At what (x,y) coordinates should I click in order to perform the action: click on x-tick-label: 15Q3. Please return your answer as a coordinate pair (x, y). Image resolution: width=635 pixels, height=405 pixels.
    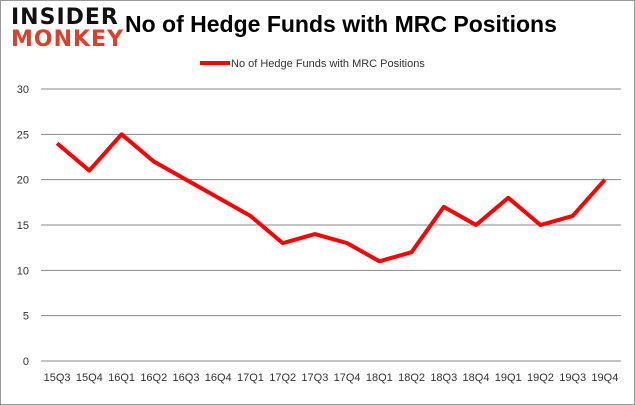
    Looking at the image, I should click on (57, 378).